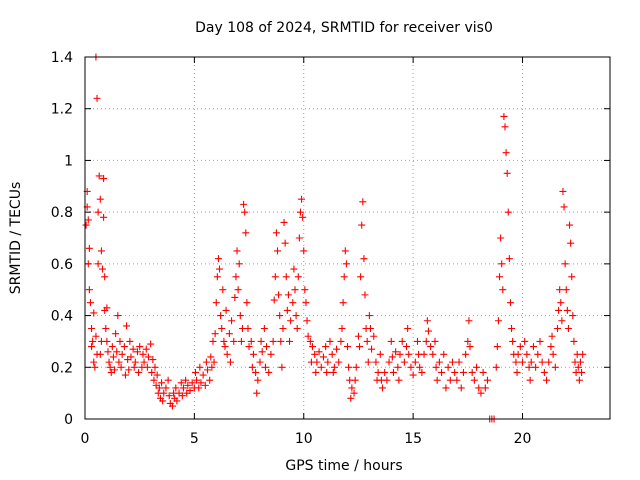 The height and width of the screenshot is (480, 640). Describe the element at coordinates (85, 439) in the screenshot. I see `x-tick-label: 0` at that location.